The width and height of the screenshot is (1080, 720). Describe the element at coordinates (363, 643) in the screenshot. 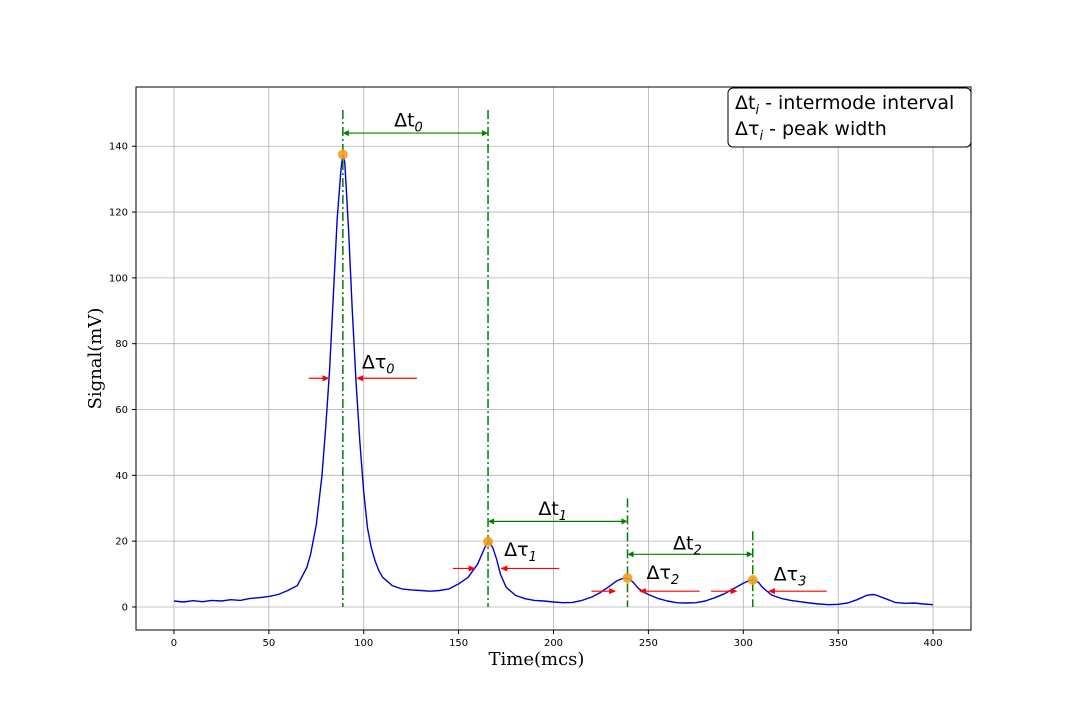

I see `x-tick-label: 100` at that location.